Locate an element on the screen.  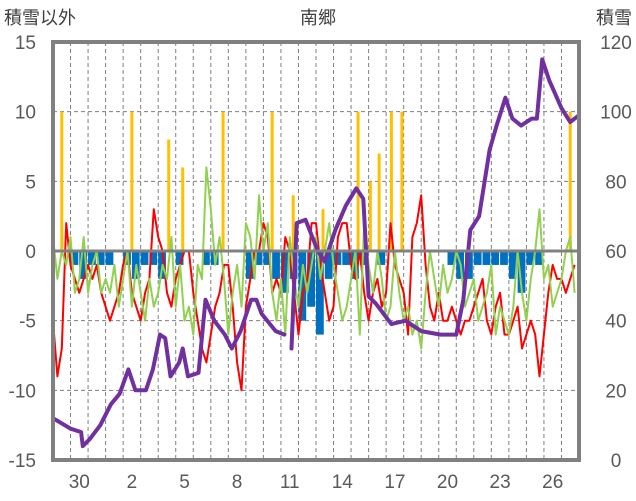
x-tick-label: 11 is located at coordinates (290, 482).